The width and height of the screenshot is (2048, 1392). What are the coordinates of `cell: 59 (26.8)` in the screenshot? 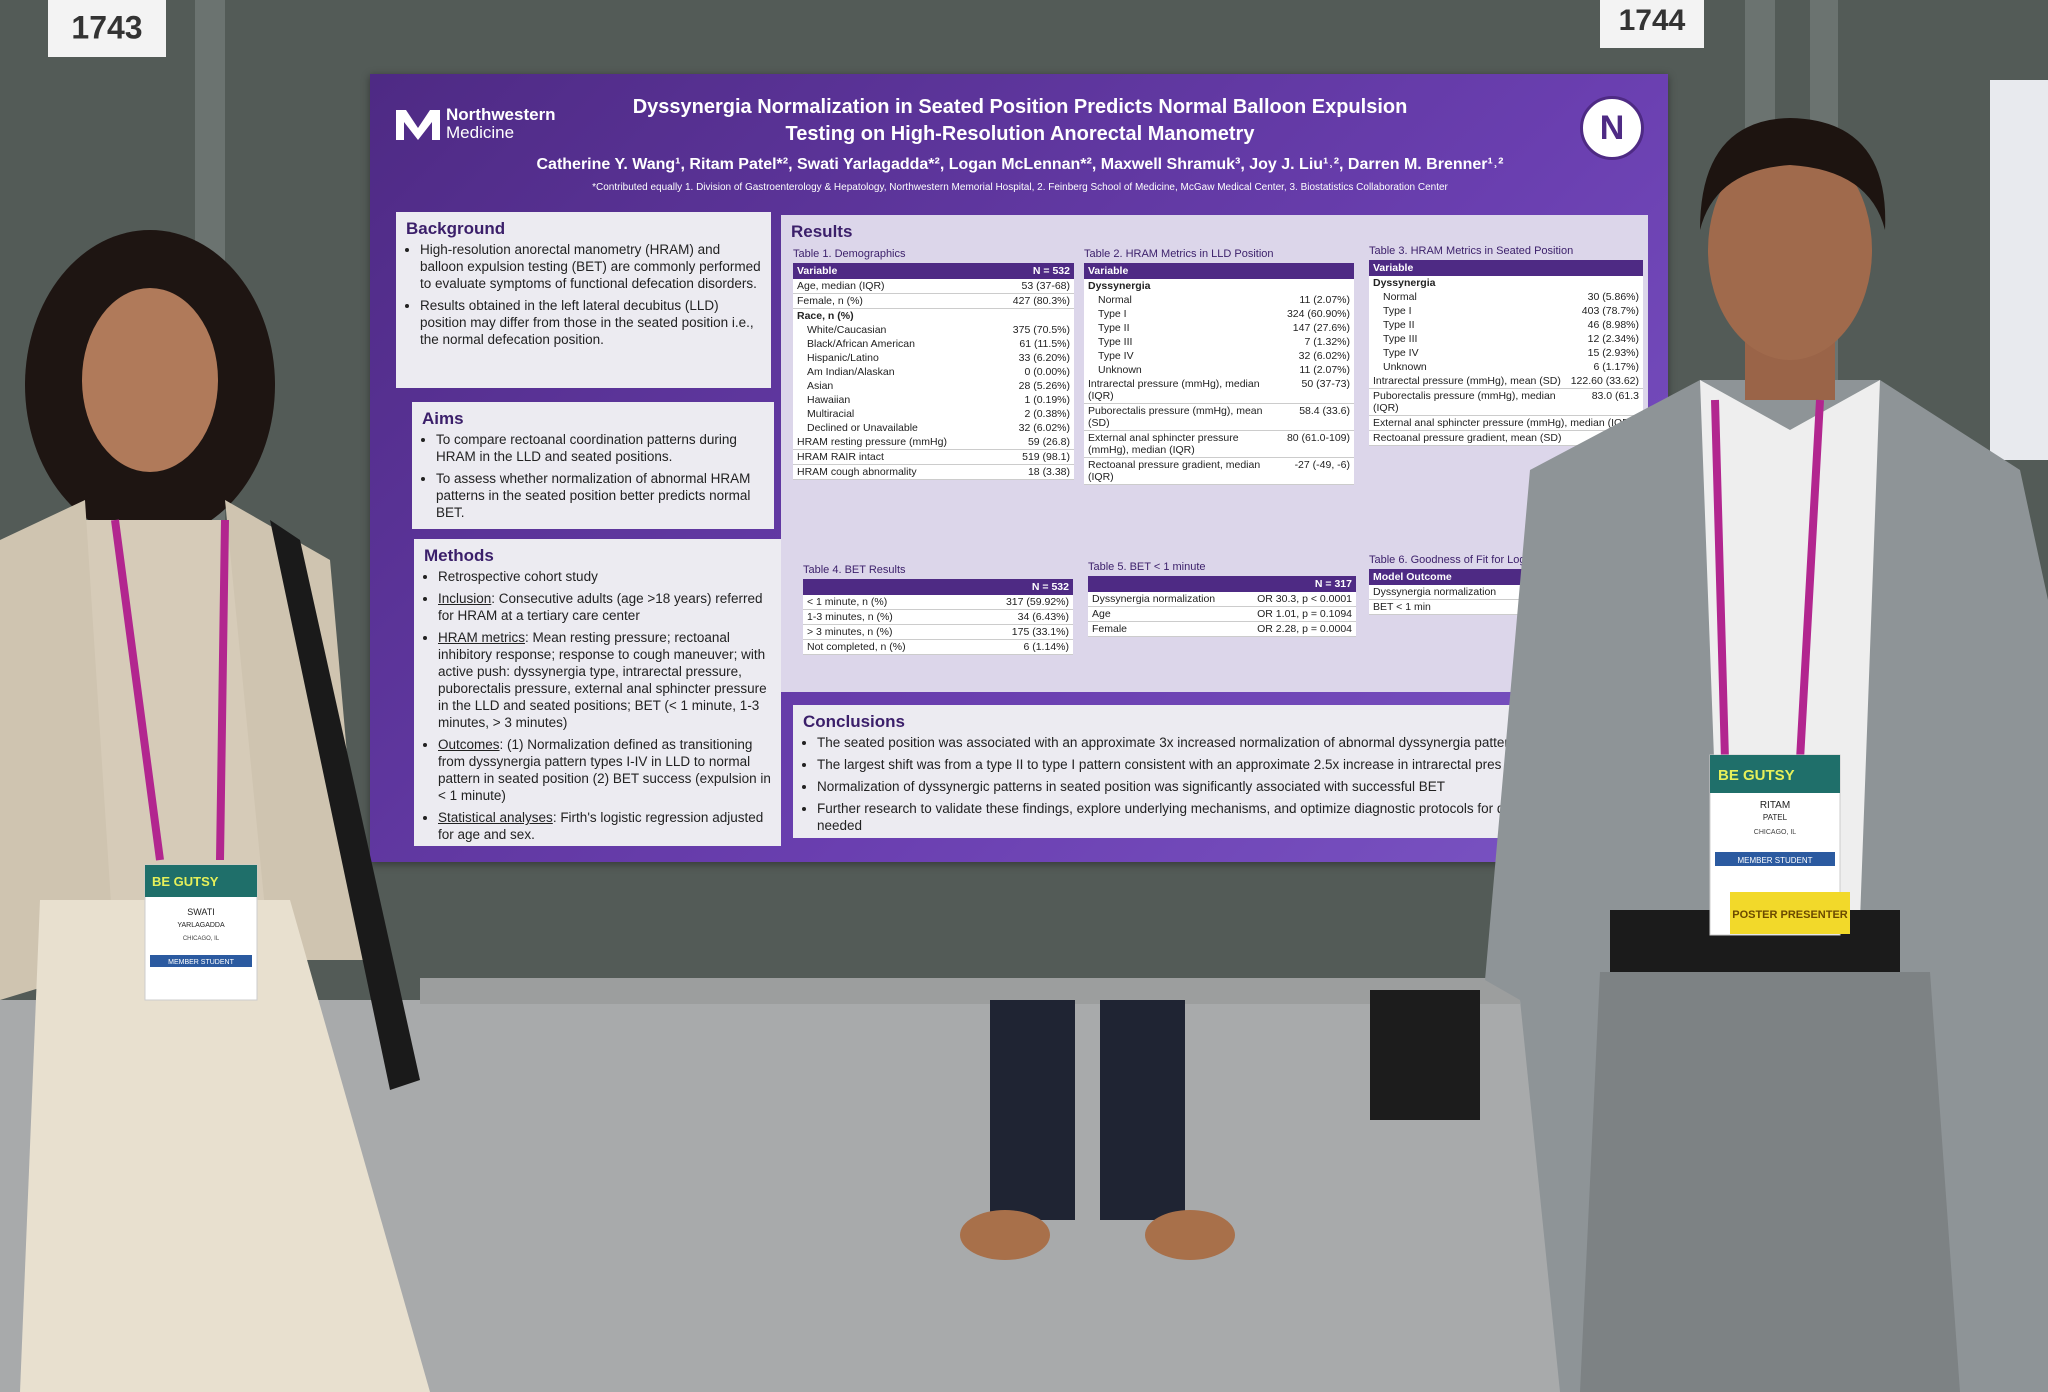 It's located at (1032, 442).